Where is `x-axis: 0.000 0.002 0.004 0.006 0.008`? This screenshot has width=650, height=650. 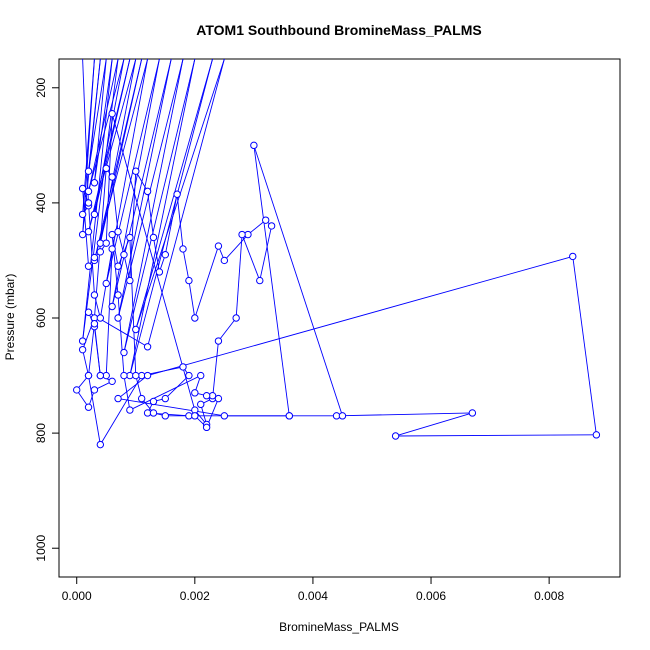 x-axis: 0.000 0.002 0.004 0.006 0.008 is located at coordinates (313, 590).